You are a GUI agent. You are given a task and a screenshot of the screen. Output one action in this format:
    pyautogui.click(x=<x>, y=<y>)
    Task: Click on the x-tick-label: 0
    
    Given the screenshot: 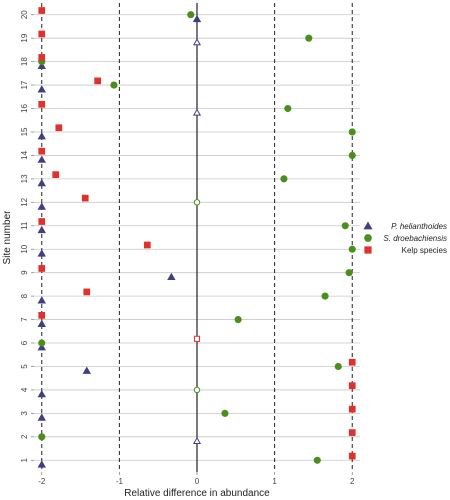 What is the action you would take?
    pyautogui.click(x=197, y=481)
    